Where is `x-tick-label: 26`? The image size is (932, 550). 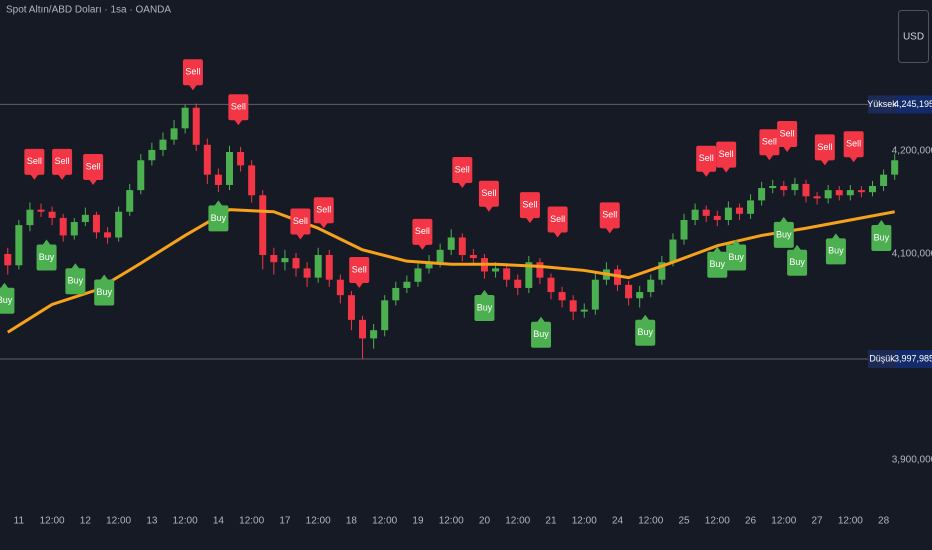 x-tick-label: 26 is located at coordinates (751, 521).